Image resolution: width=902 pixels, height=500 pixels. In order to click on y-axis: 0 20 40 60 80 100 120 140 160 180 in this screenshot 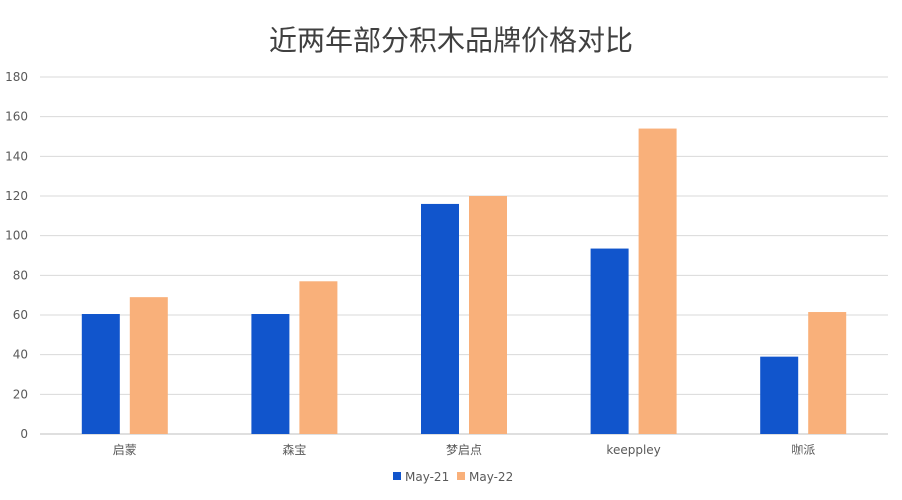, I will do `click(16, 255)`.